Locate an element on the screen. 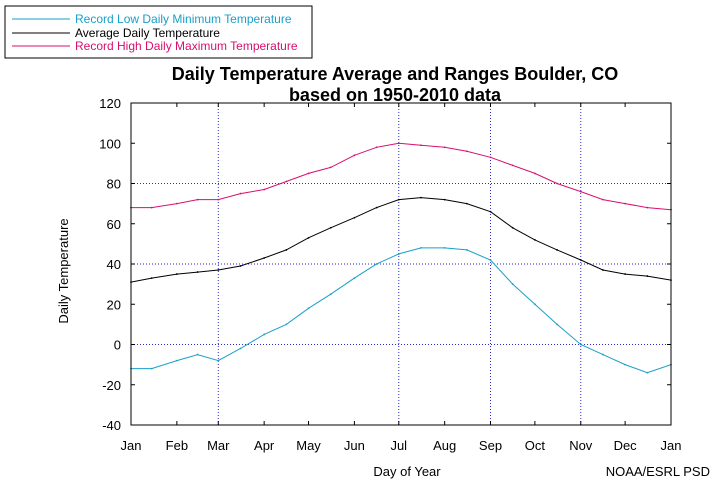  x-tick-label: Dec is located at coordinates (626, 445).